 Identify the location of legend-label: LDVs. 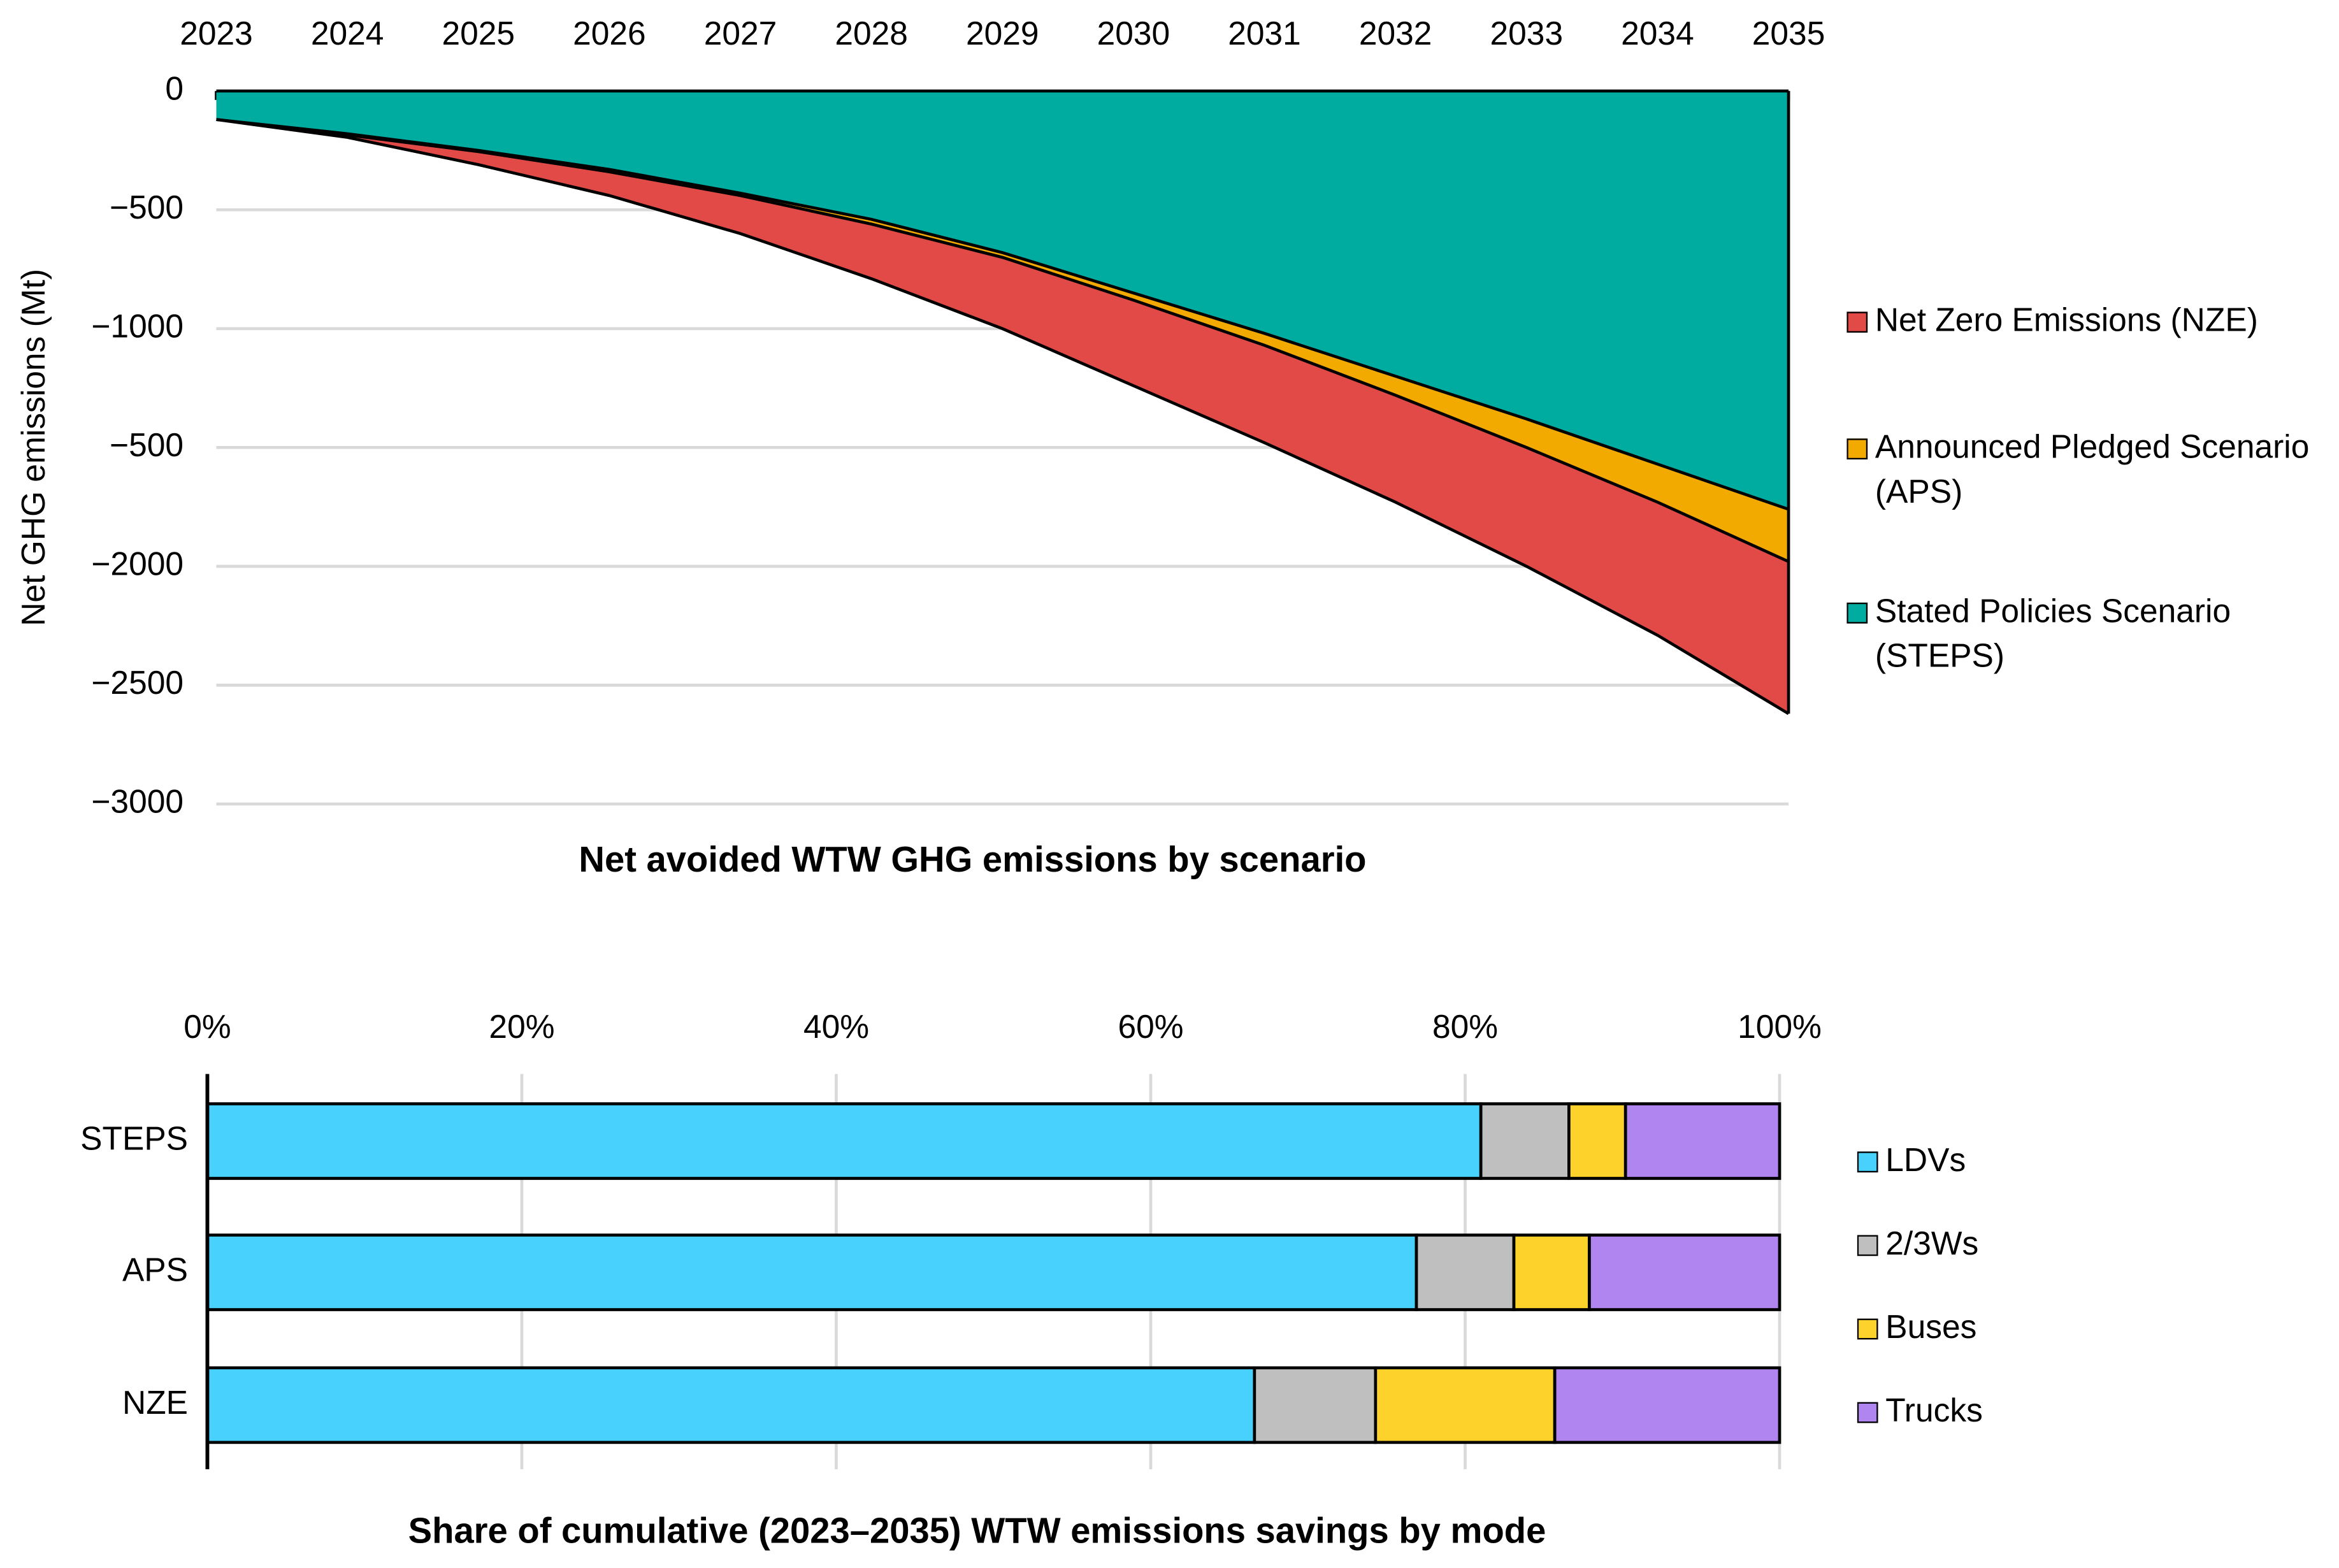
(1925, 1159).